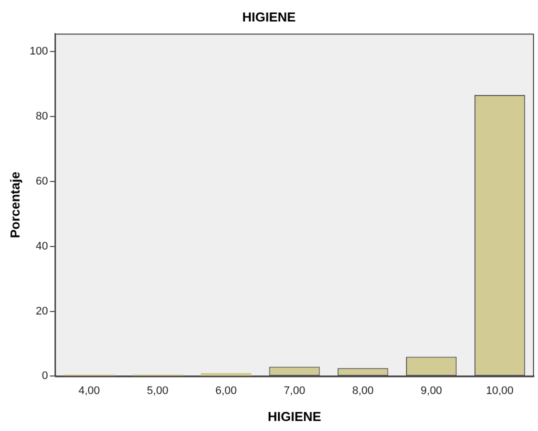  Describe the element at coordinates (45, 376) in the screenshot. I see `y-tick-label: 0` at that location.